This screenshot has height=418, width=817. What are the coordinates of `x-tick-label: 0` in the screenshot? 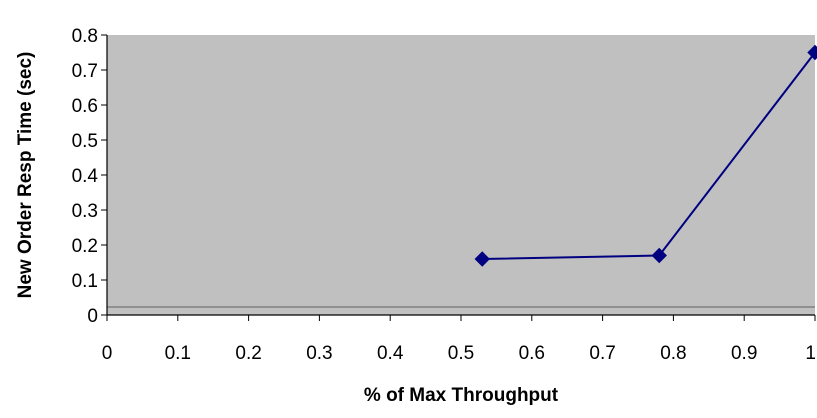 It's located at (107, 353).